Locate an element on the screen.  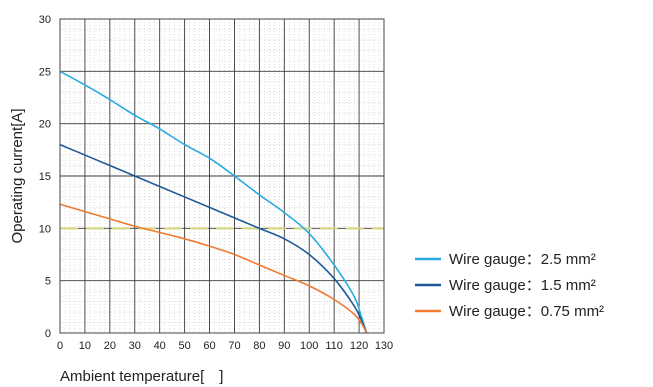
legend-label-0: Wire gauge：2.5 mm² is located at coordinates (522, 259).